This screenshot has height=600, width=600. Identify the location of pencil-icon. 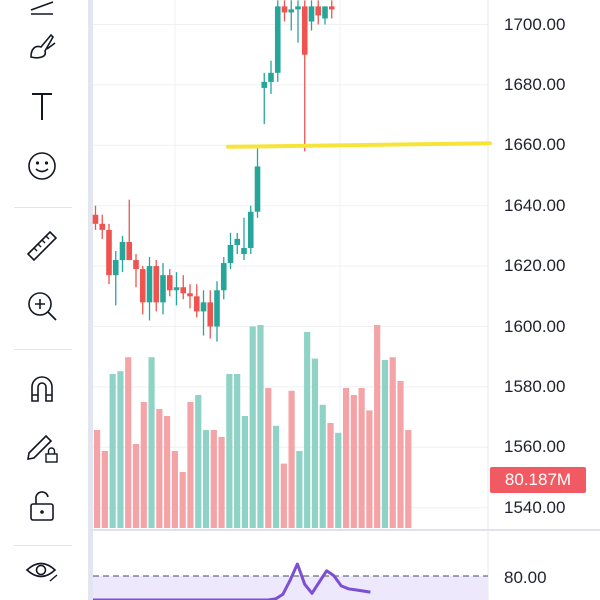
(42, 10).